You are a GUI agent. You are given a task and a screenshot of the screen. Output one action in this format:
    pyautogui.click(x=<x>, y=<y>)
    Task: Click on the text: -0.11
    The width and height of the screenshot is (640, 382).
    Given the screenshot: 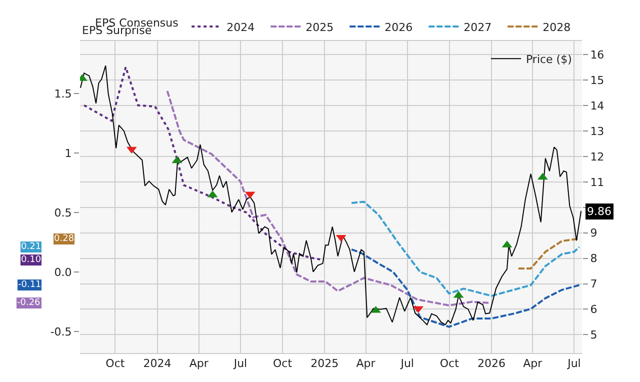 What is the action you would take?
    pyautogui.click(x=30, y=285)
    